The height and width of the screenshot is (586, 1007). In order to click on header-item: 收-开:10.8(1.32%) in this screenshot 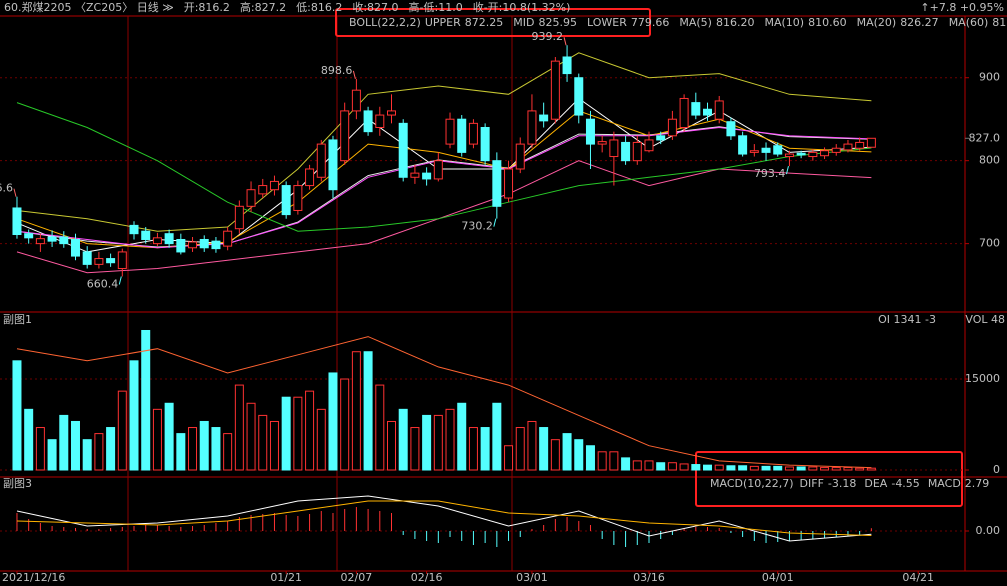, I will do `click(522, 7)`.